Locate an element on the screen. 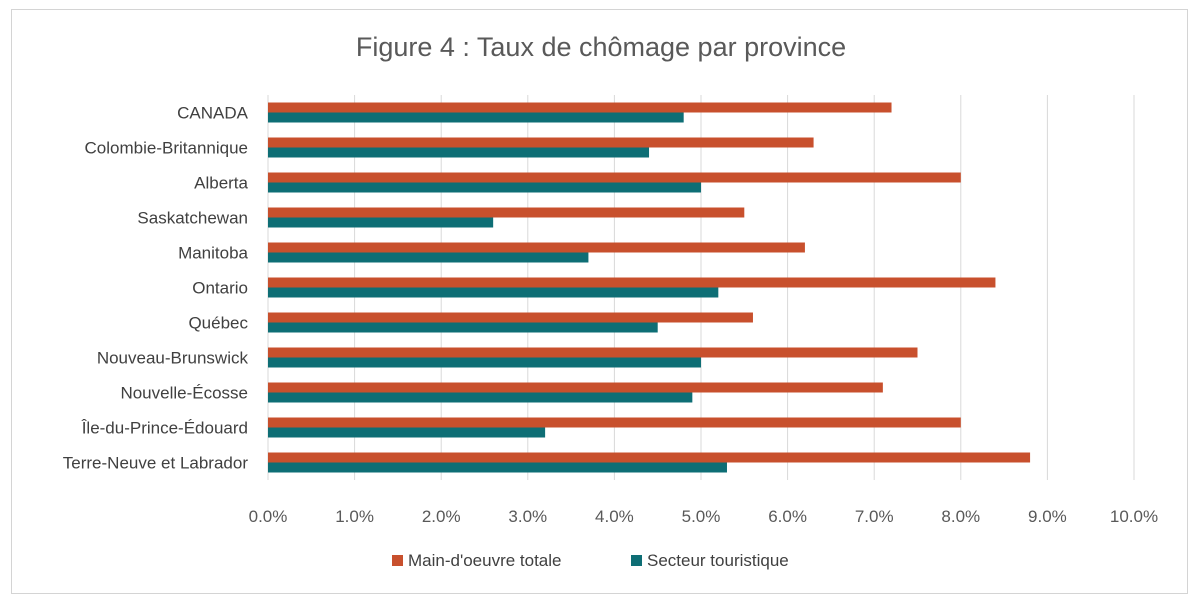  x-tick-label: 5.0% is located at coordinates (701, 516).